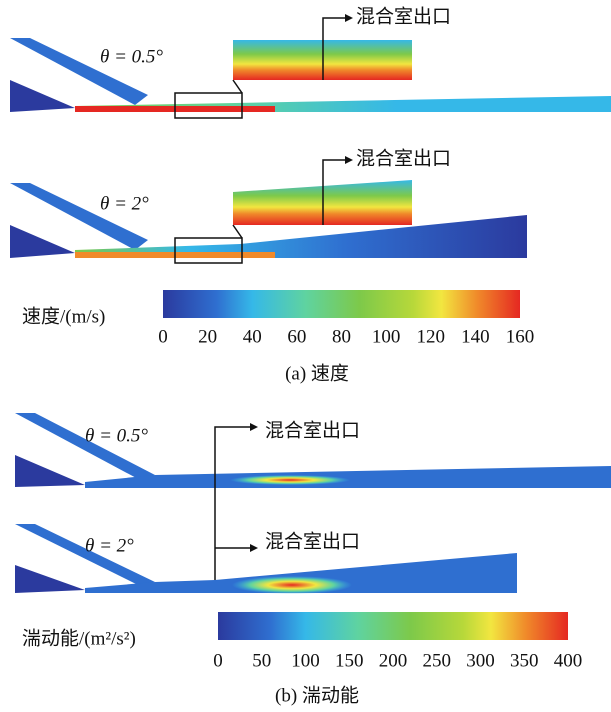 The height and width of the screenshot is (712, 611). What do you see at coordinates (349, 660) in the screenshot?
I see `colorbar-tick-label: 150` at bounding box center [349, 660].